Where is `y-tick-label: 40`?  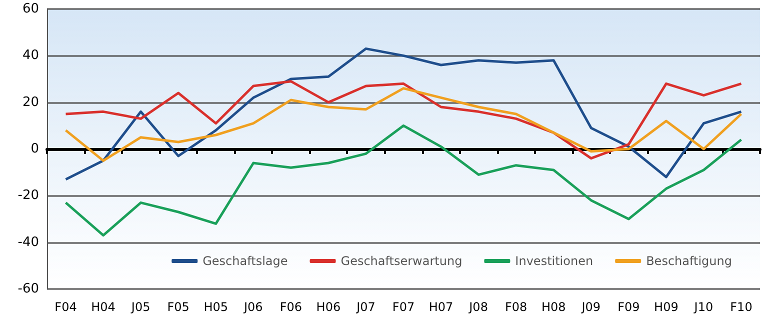
y-tick-label: 40 is located at coordinates (30, 56).